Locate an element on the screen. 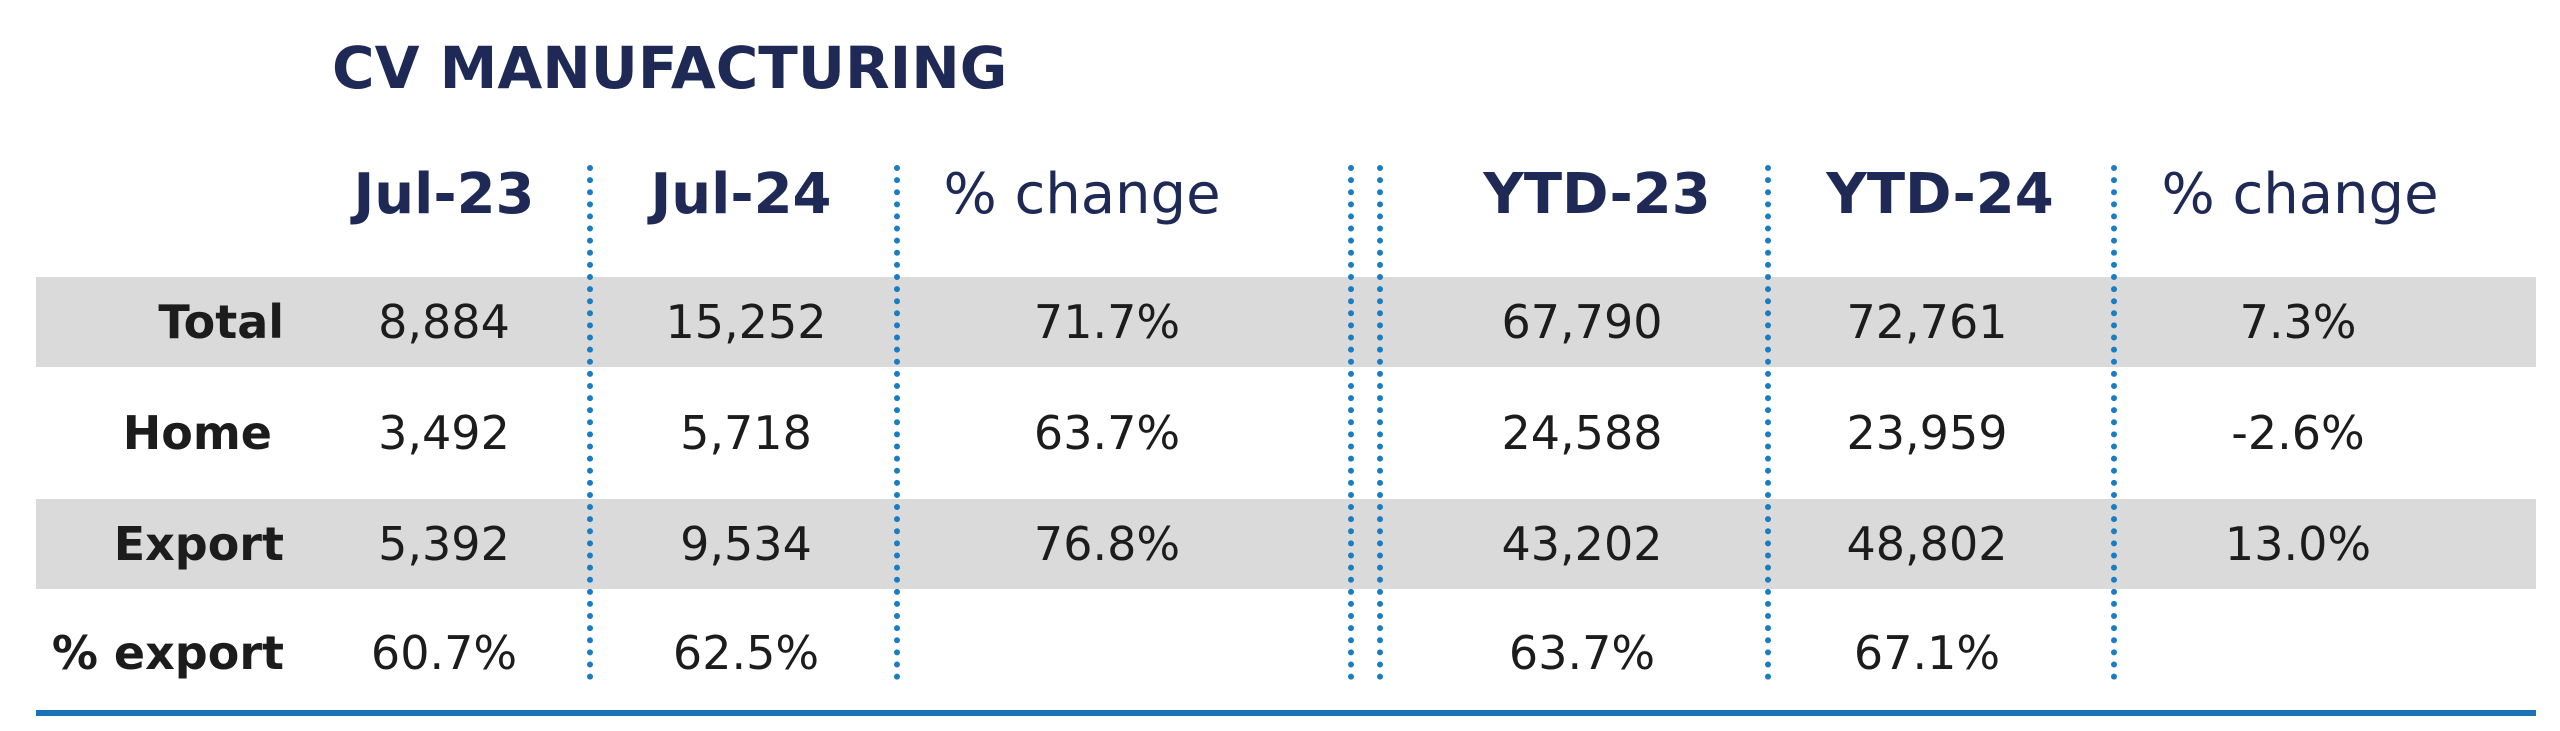 The image size is (2560, 731). total-ytd-23: 67,790 is located at coordinates (1582, 322).